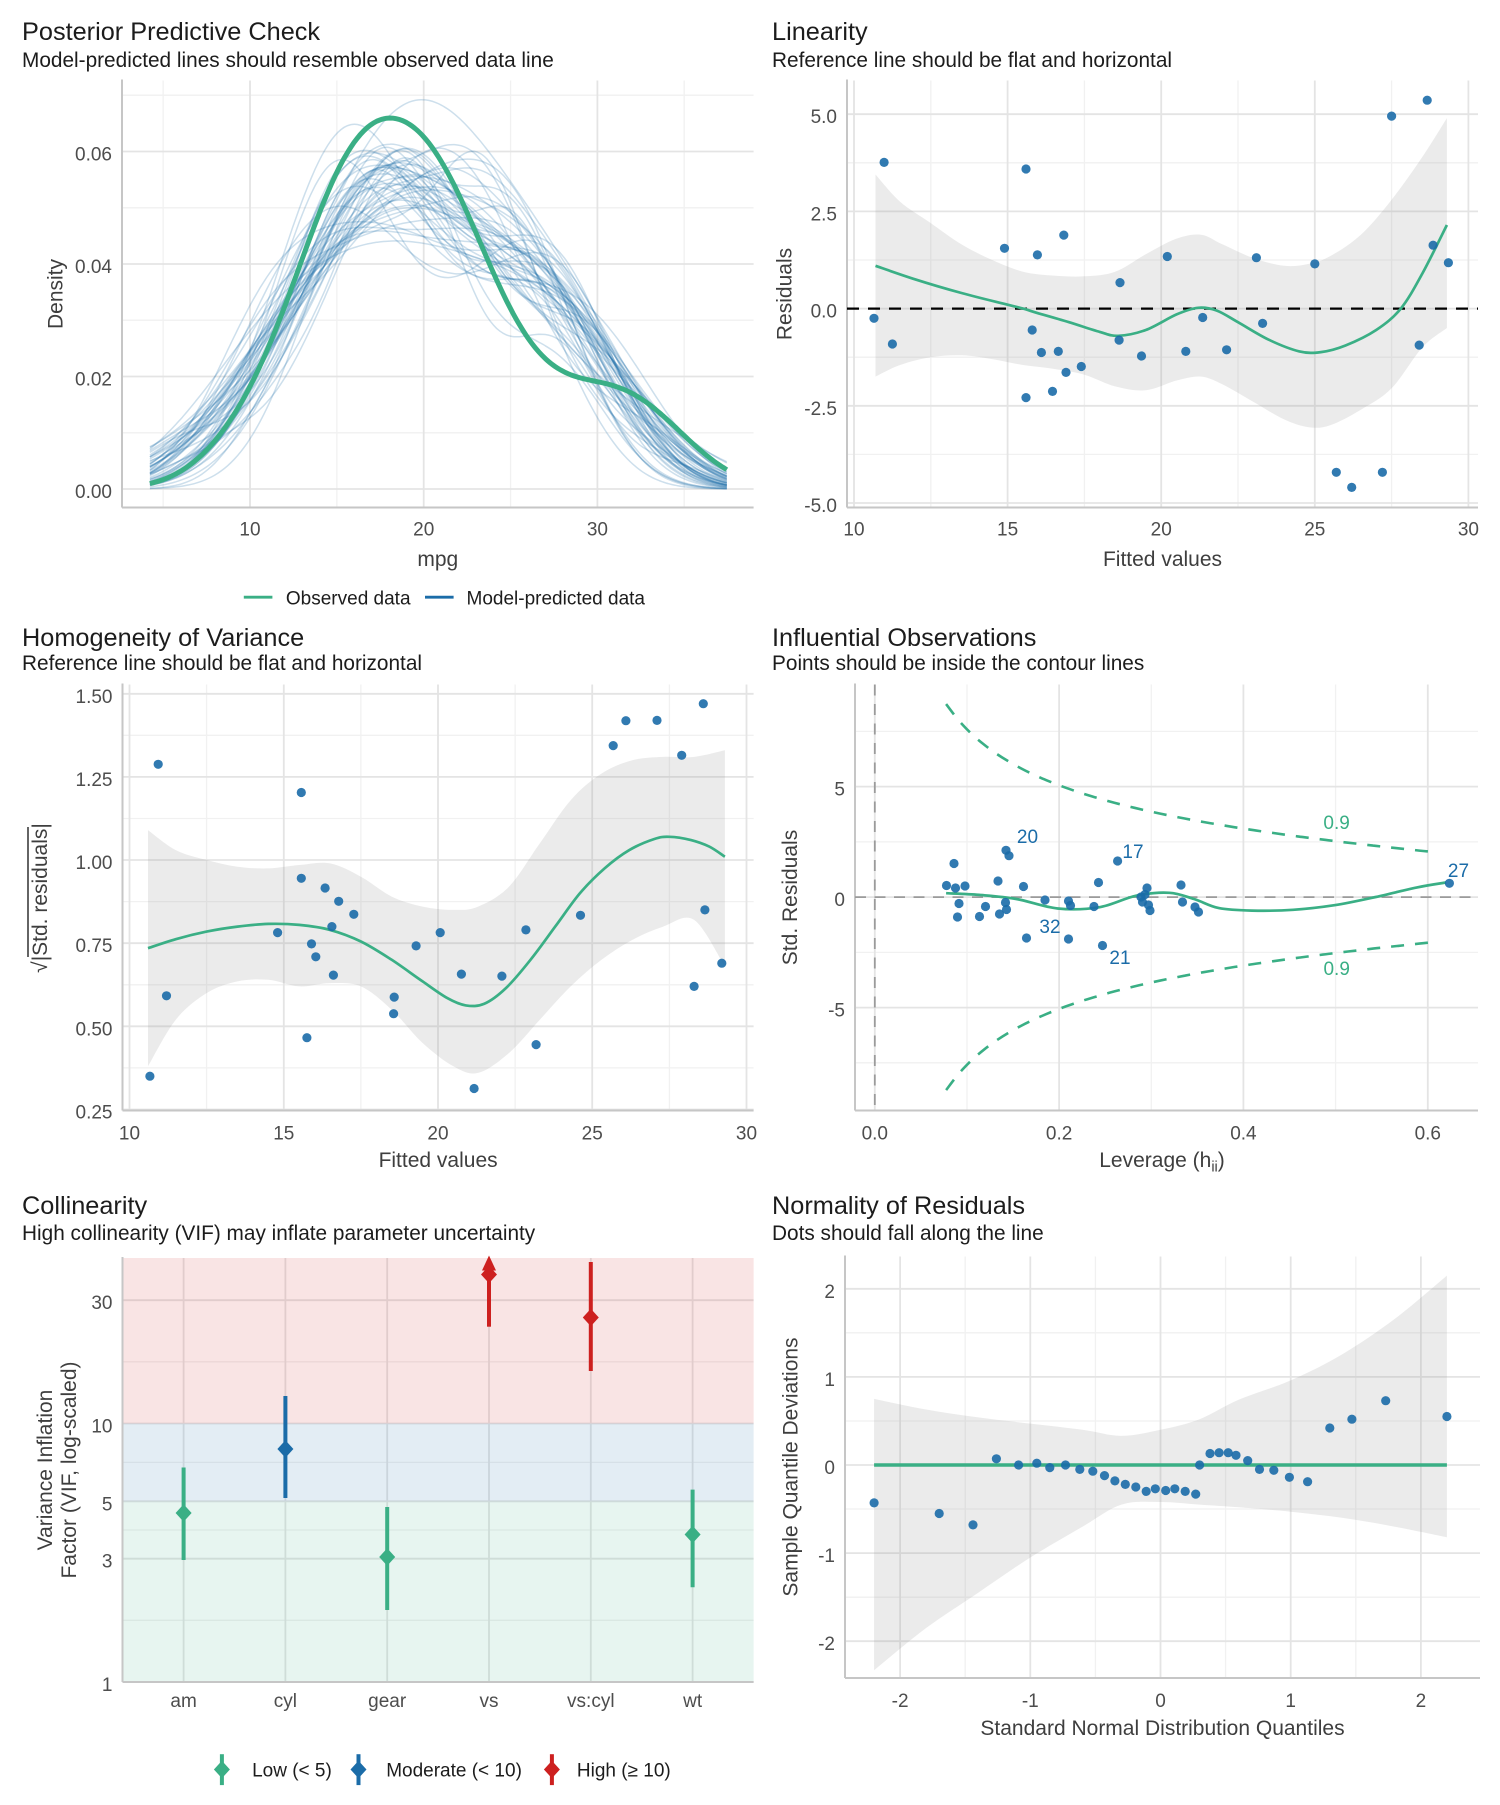 This screenshot has width=1500, height=1805. Describe the element at coordinates (93, 155) in the screenshot. I see `svg-text: 0.06` at that location.